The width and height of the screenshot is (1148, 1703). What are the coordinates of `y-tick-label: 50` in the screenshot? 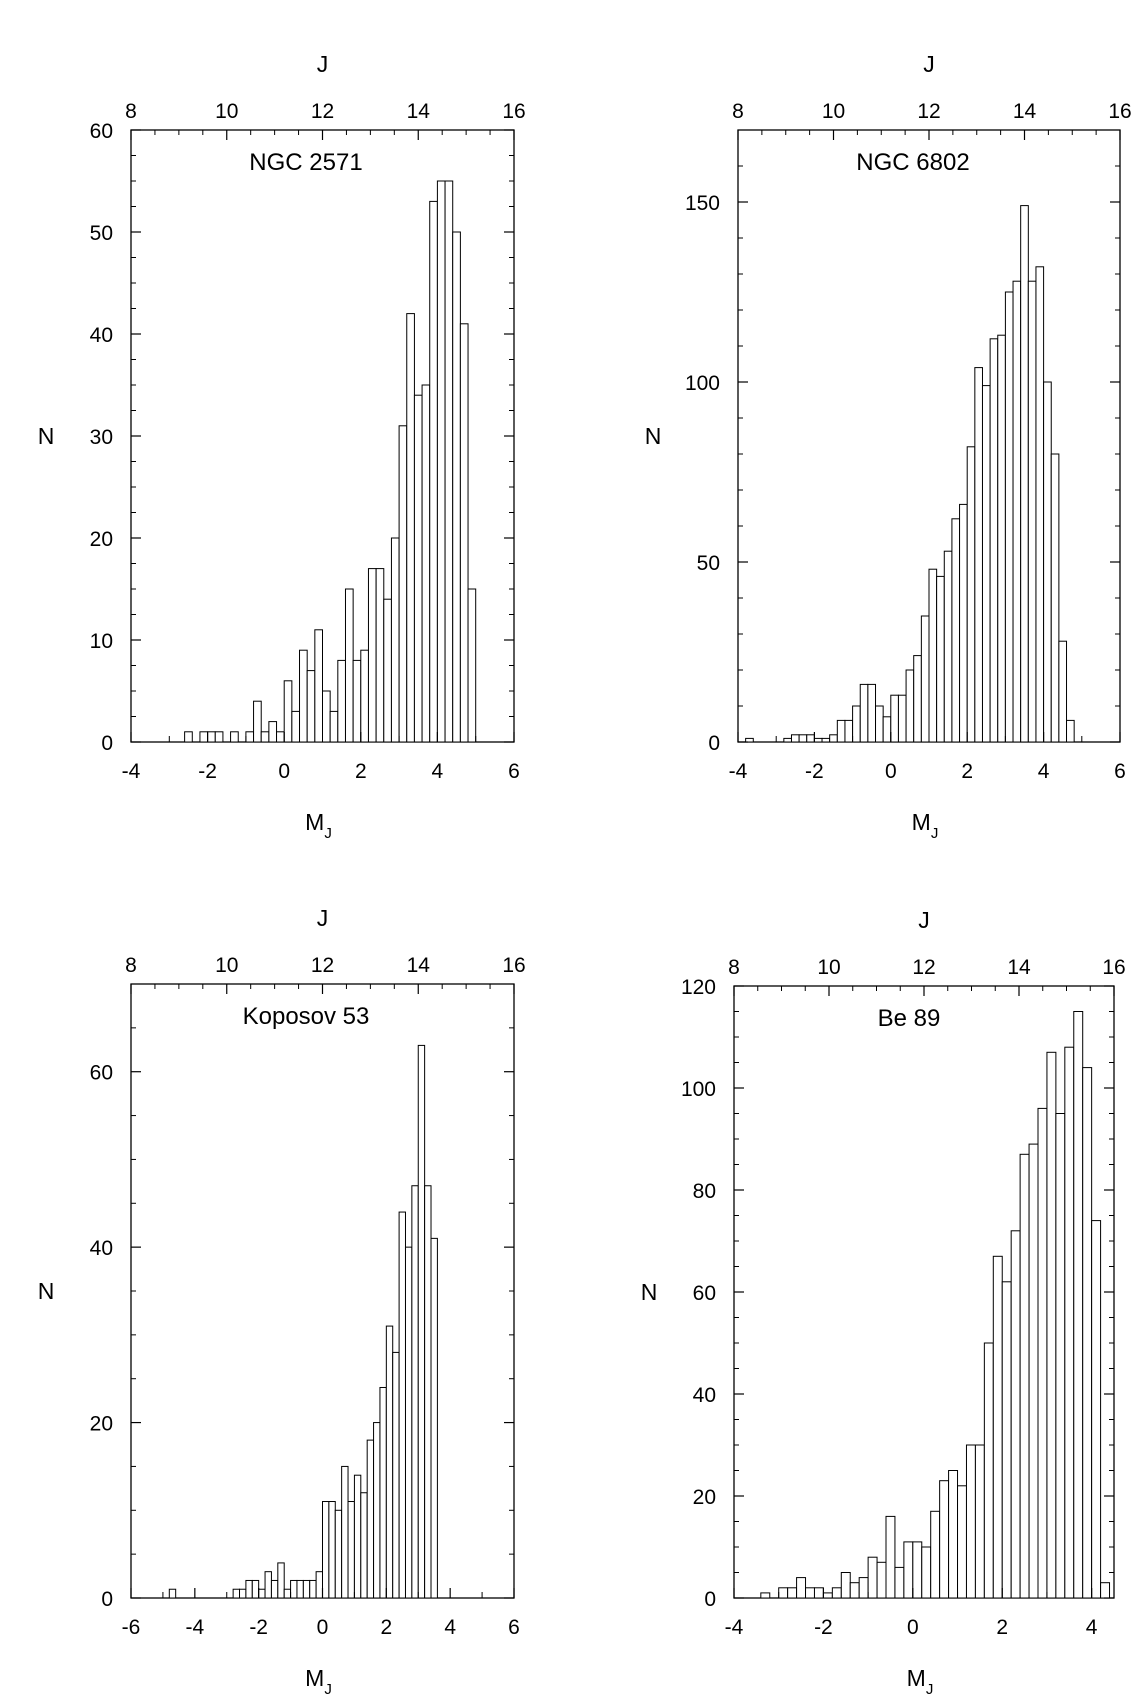 It's located at (101, 233).